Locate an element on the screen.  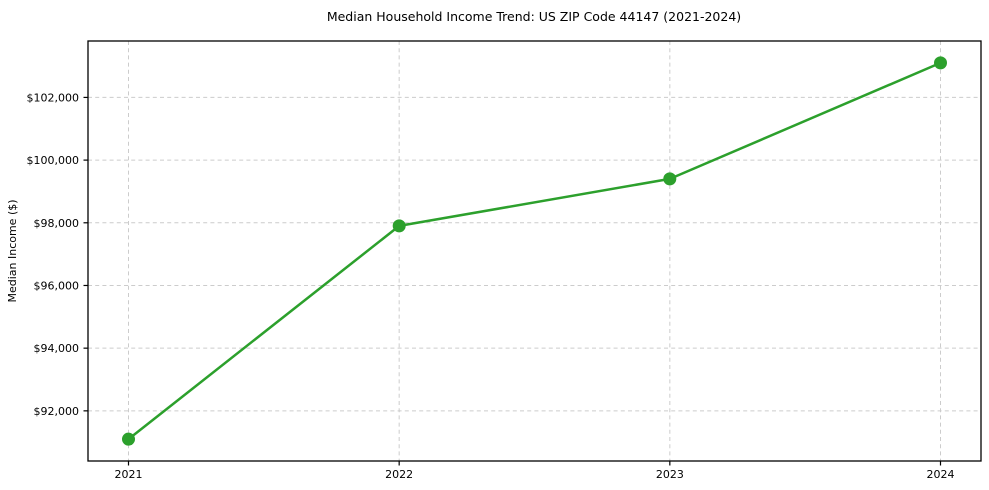
x-tick-label: 2021 is located at coordinates (129, 474).